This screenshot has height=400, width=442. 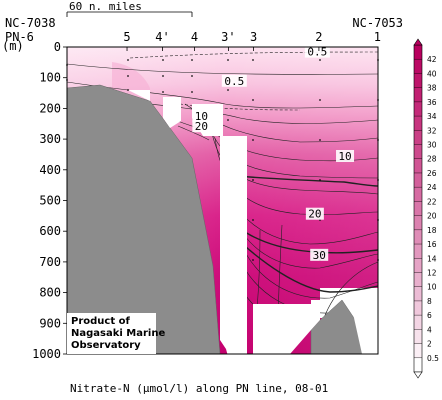 I want to click on y-tick-label: 300, so click(x=50, y=139).